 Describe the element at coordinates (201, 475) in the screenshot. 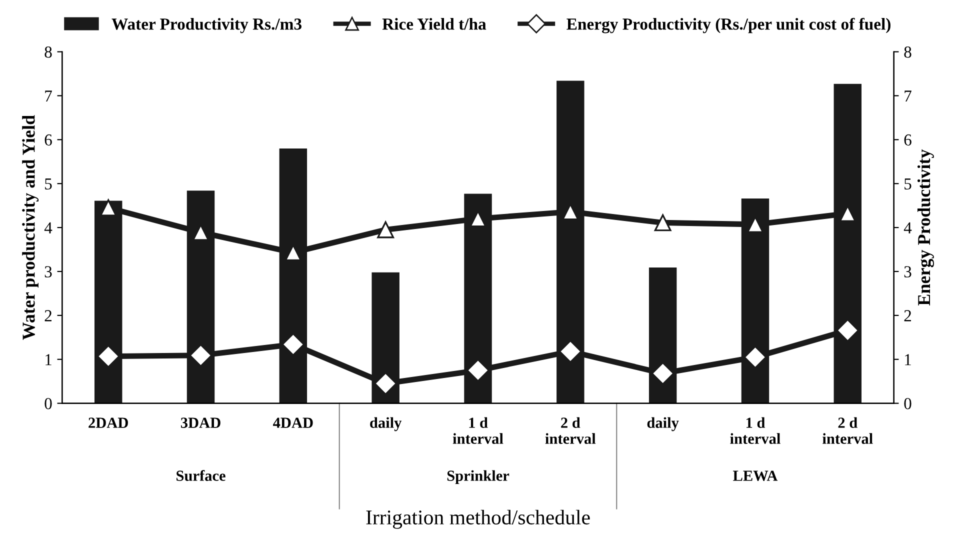

I see `text: Surface` at that location.